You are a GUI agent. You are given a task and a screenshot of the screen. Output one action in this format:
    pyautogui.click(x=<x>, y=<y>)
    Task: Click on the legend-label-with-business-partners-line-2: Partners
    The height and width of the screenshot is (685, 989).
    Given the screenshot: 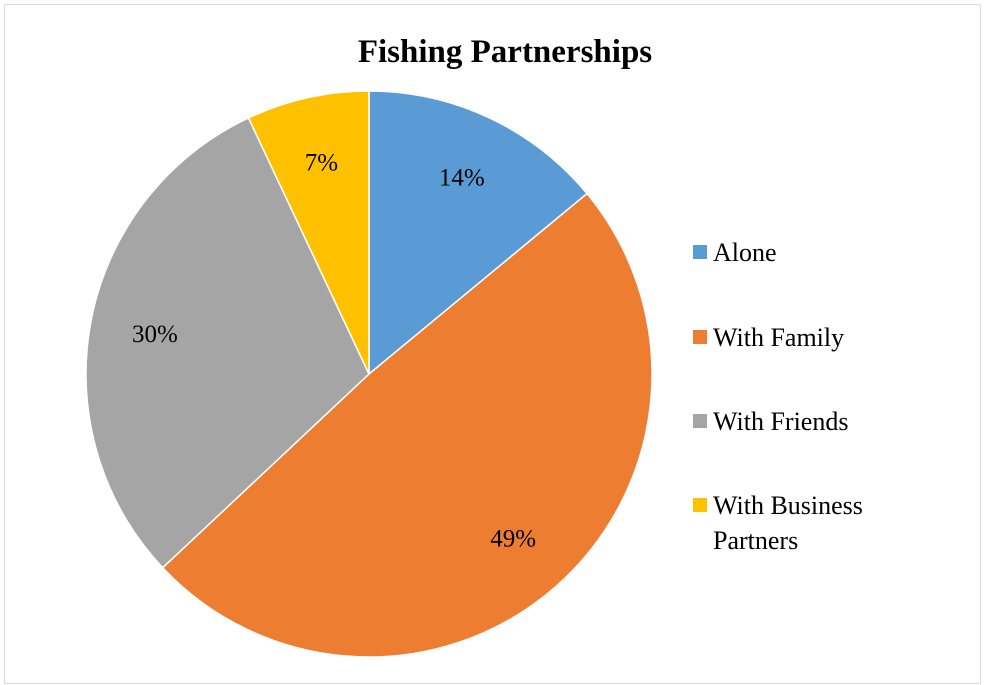 What is the action you would take?
    pyautogui.click(x=755, y=540)
    